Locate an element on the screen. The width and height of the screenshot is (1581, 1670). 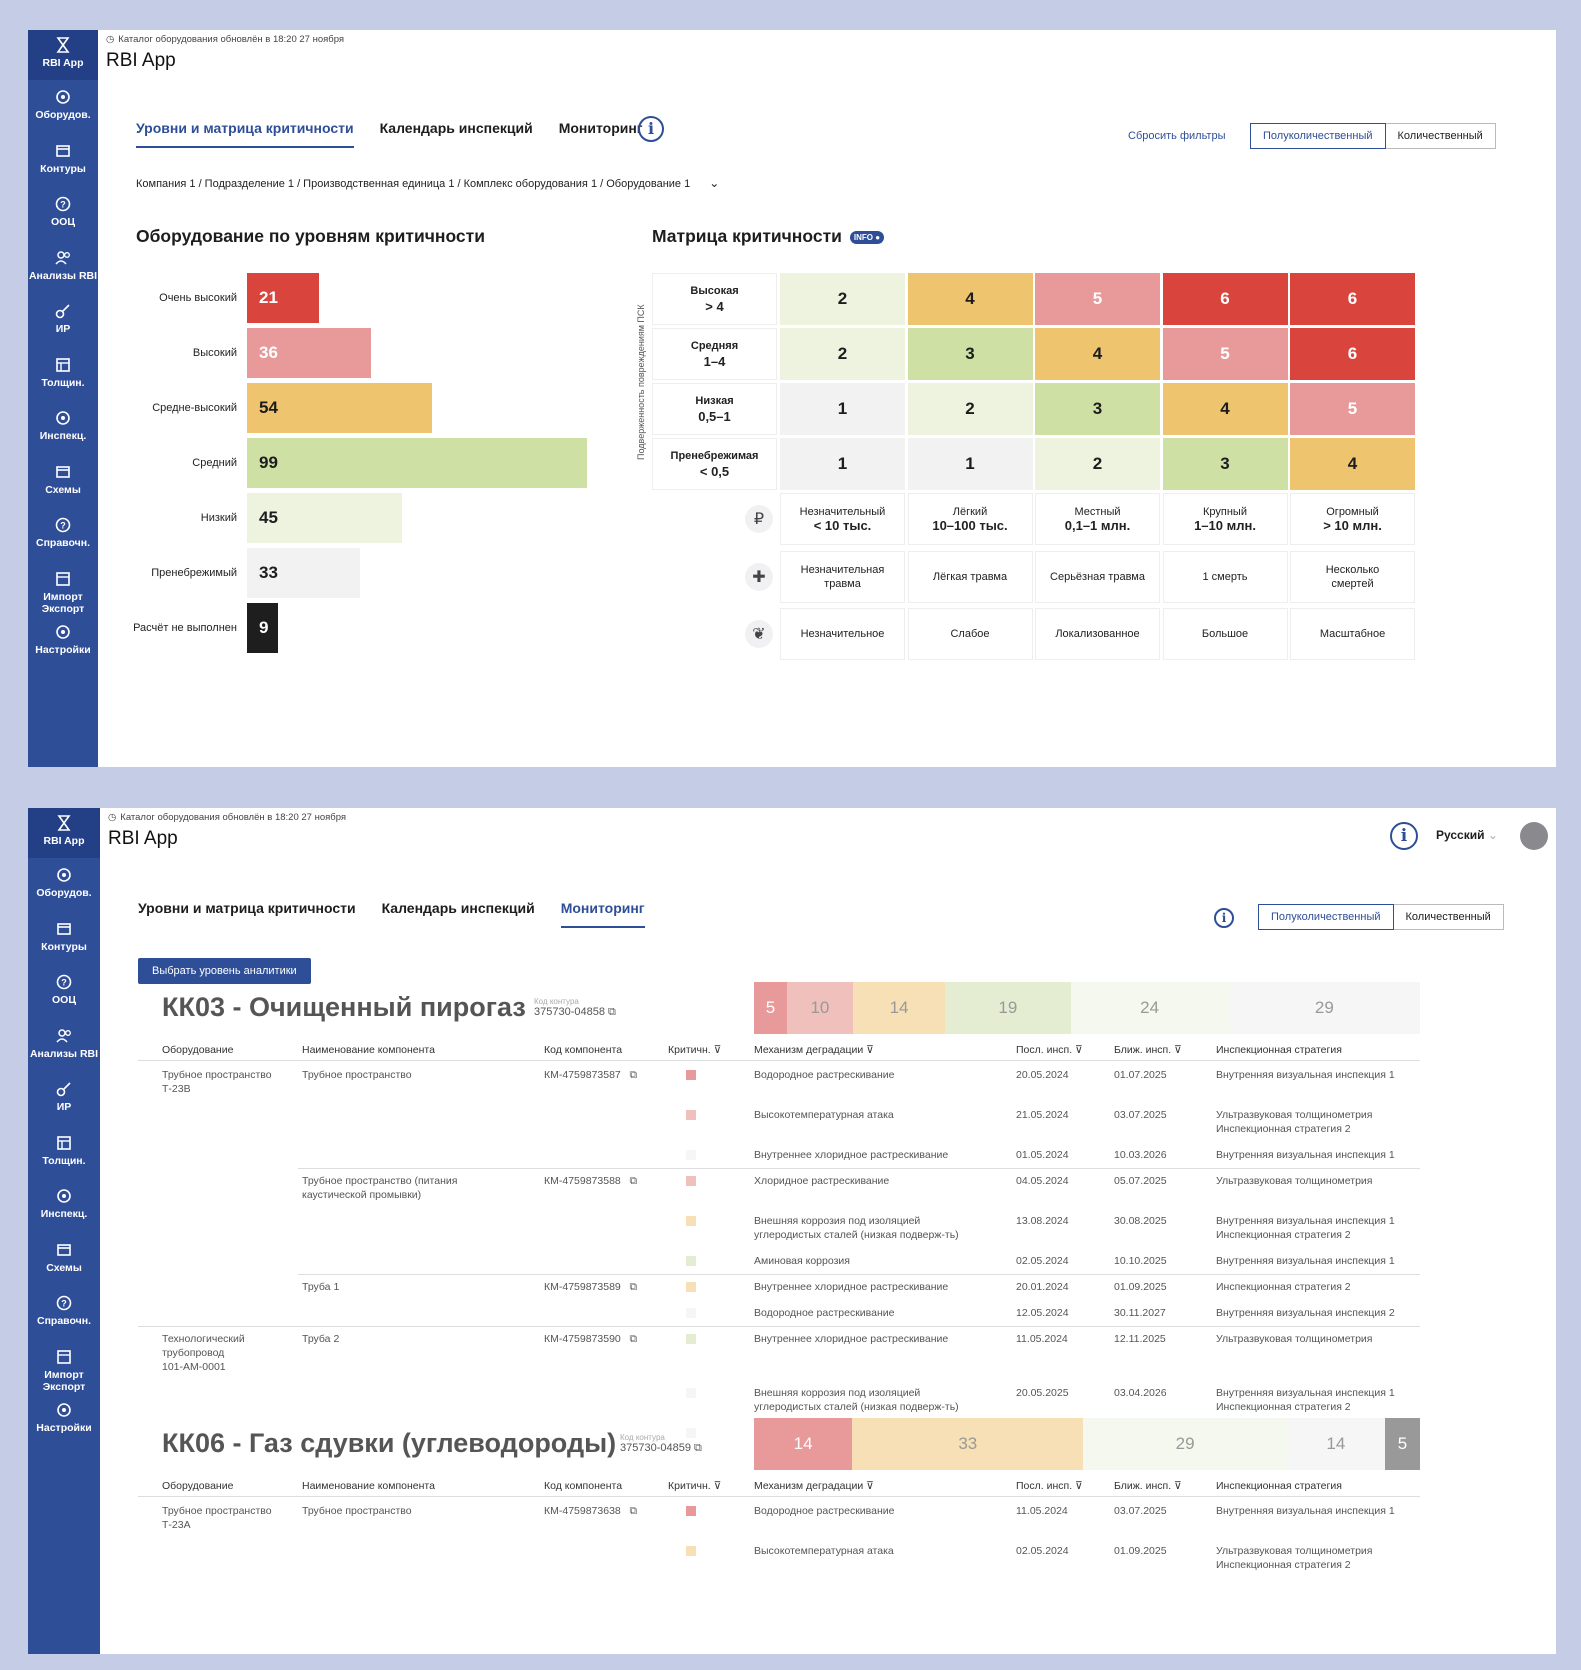
table-cell: Трубное пространство Т-23B is located at coordinates (217, 1082).